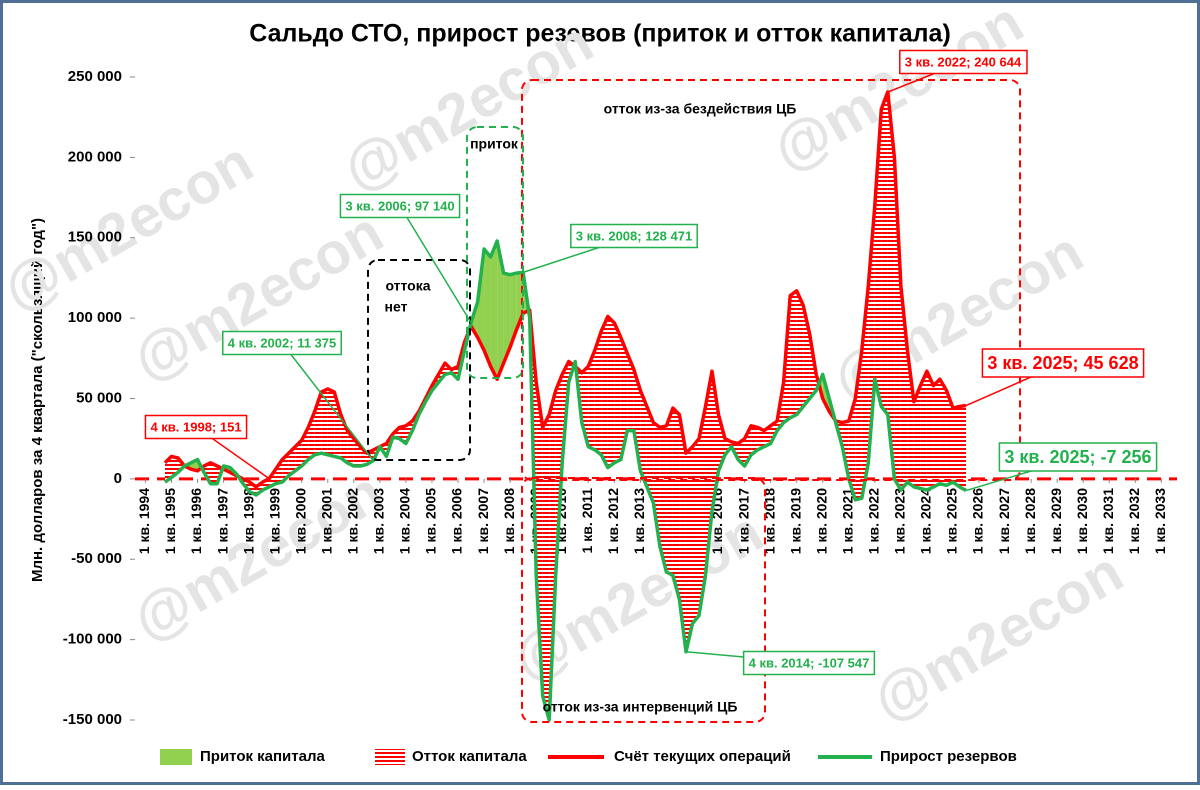 This screenshot has height=790, width=1200. What do you see at coordinates (469, 756) in the screenshot?
I see `legend-label: Отток капитала` at bounding box center [469, 756].